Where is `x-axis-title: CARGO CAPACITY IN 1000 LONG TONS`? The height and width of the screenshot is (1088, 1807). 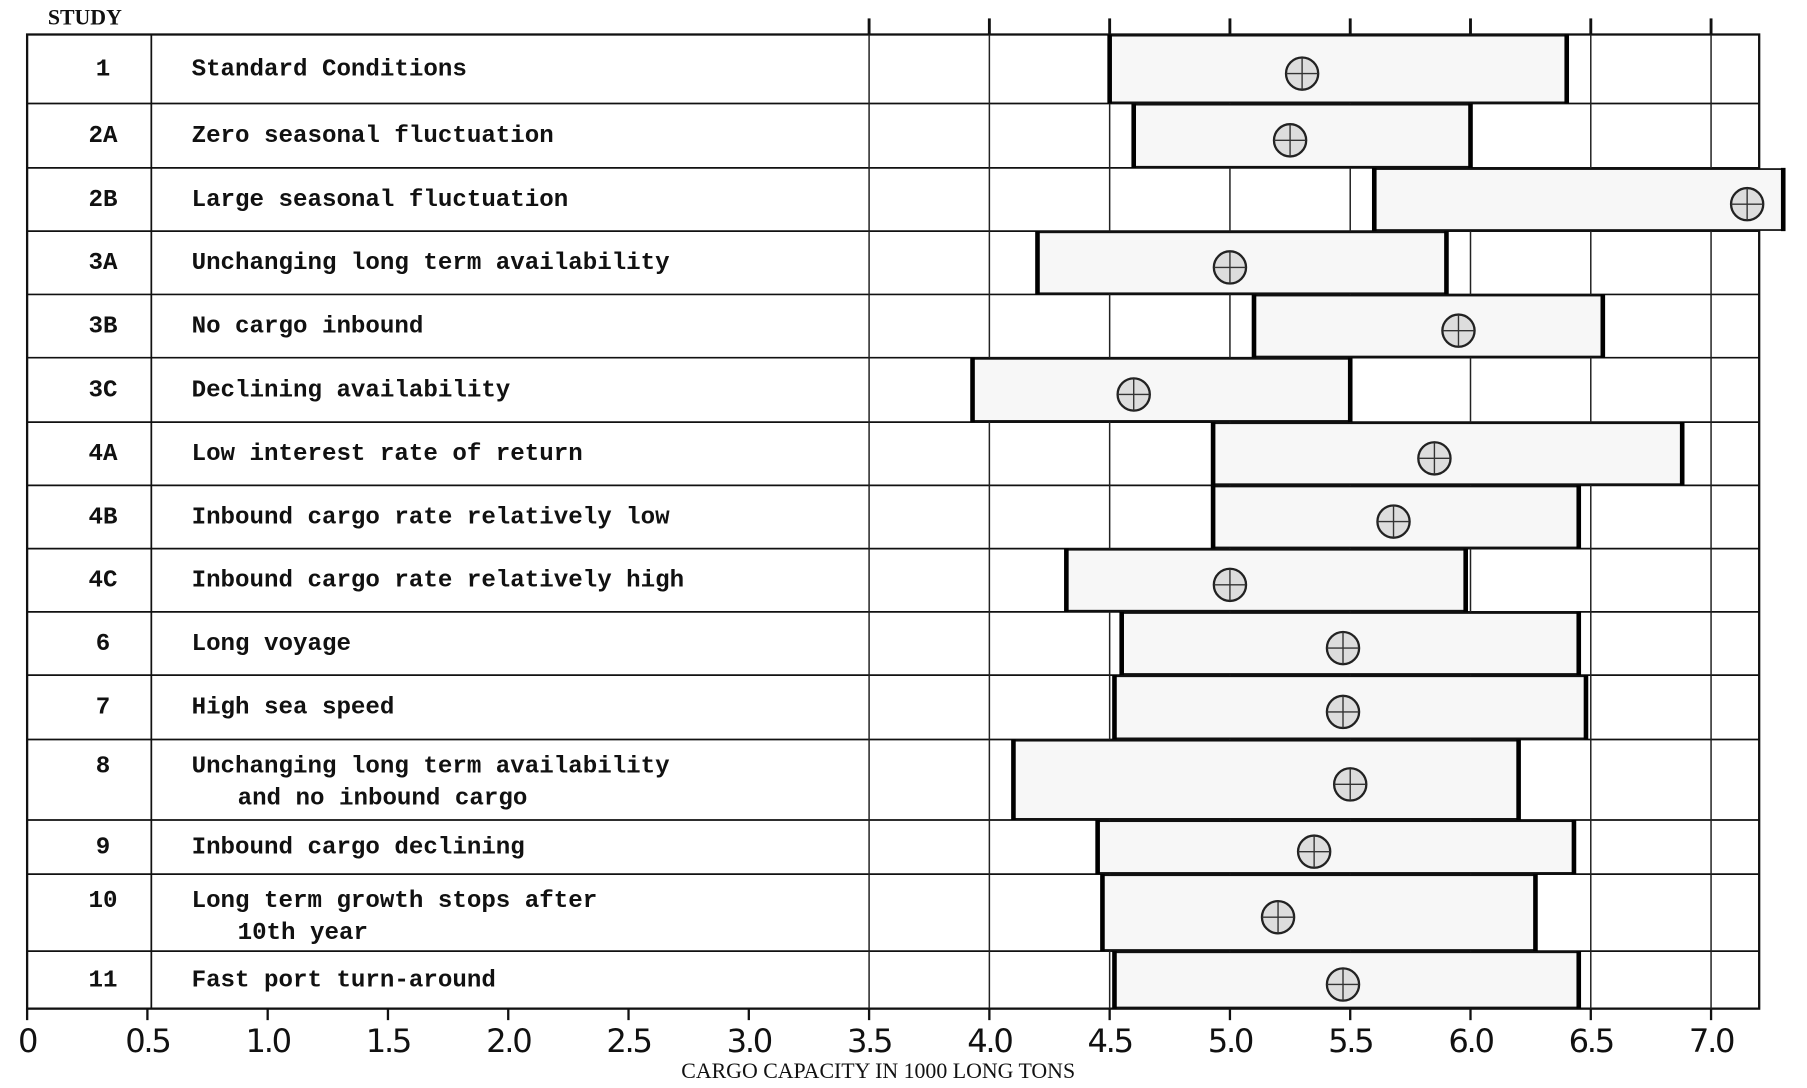 x-axis-title: CARGO CAPACITY IN 1000 LONG TONS is located at coordinates (878, 1071).